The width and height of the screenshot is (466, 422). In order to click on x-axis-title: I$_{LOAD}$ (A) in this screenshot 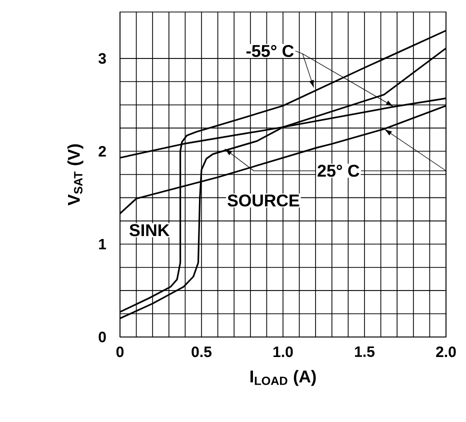, I will do `click(283, 378)`.